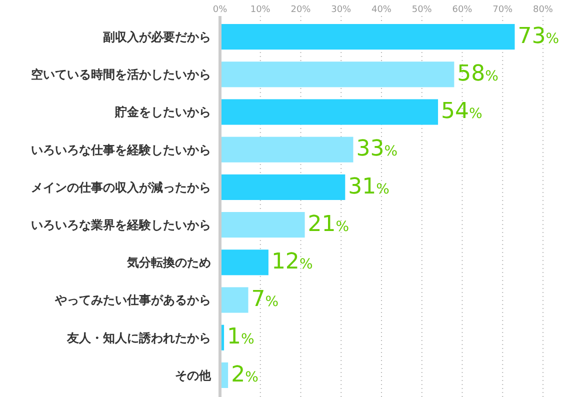  What do you see at coordinates (193, 375) in the screenshot?
I see `y-tick-label: その他` at bounding box center [193, 375].